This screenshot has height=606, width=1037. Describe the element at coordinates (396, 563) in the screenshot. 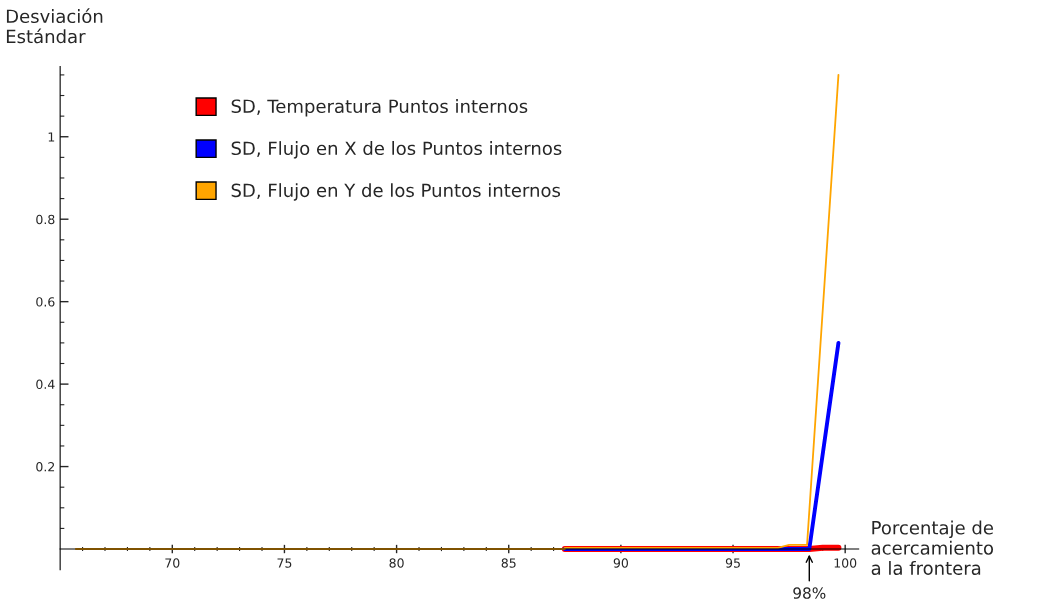

I see `x-tick-label: 80` at that location.